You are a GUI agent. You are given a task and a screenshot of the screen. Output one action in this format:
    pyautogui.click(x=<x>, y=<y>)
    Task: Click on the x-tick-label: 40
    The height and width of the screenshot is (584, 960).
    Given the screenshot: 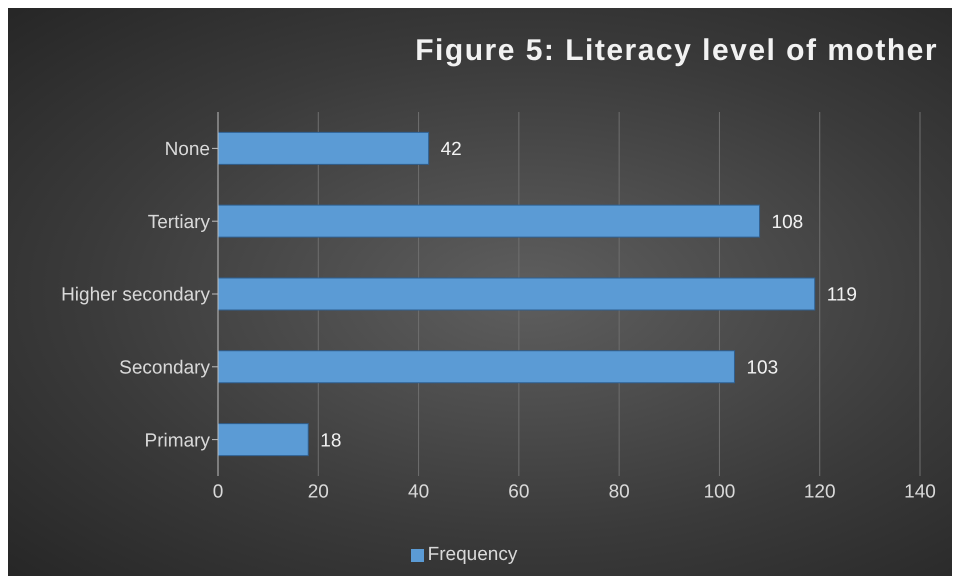 What is the action you would take?
    pyautogui.click(x=419, y=491)
    